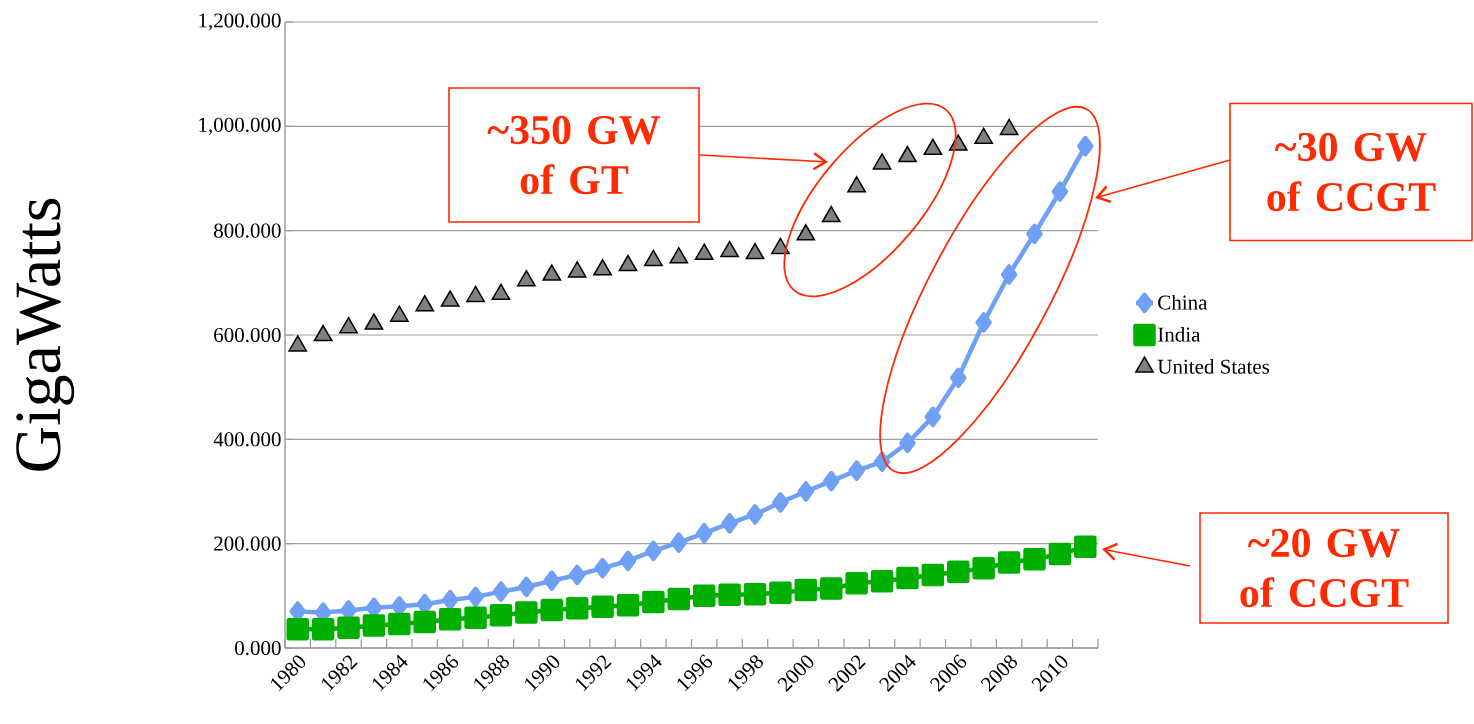 Image resolution: width=1474 pixels, height=724 pixels. Describe the element at coordinates (247, 543) in the screenshot. I see `y-tick-label: 200.000` at that location.